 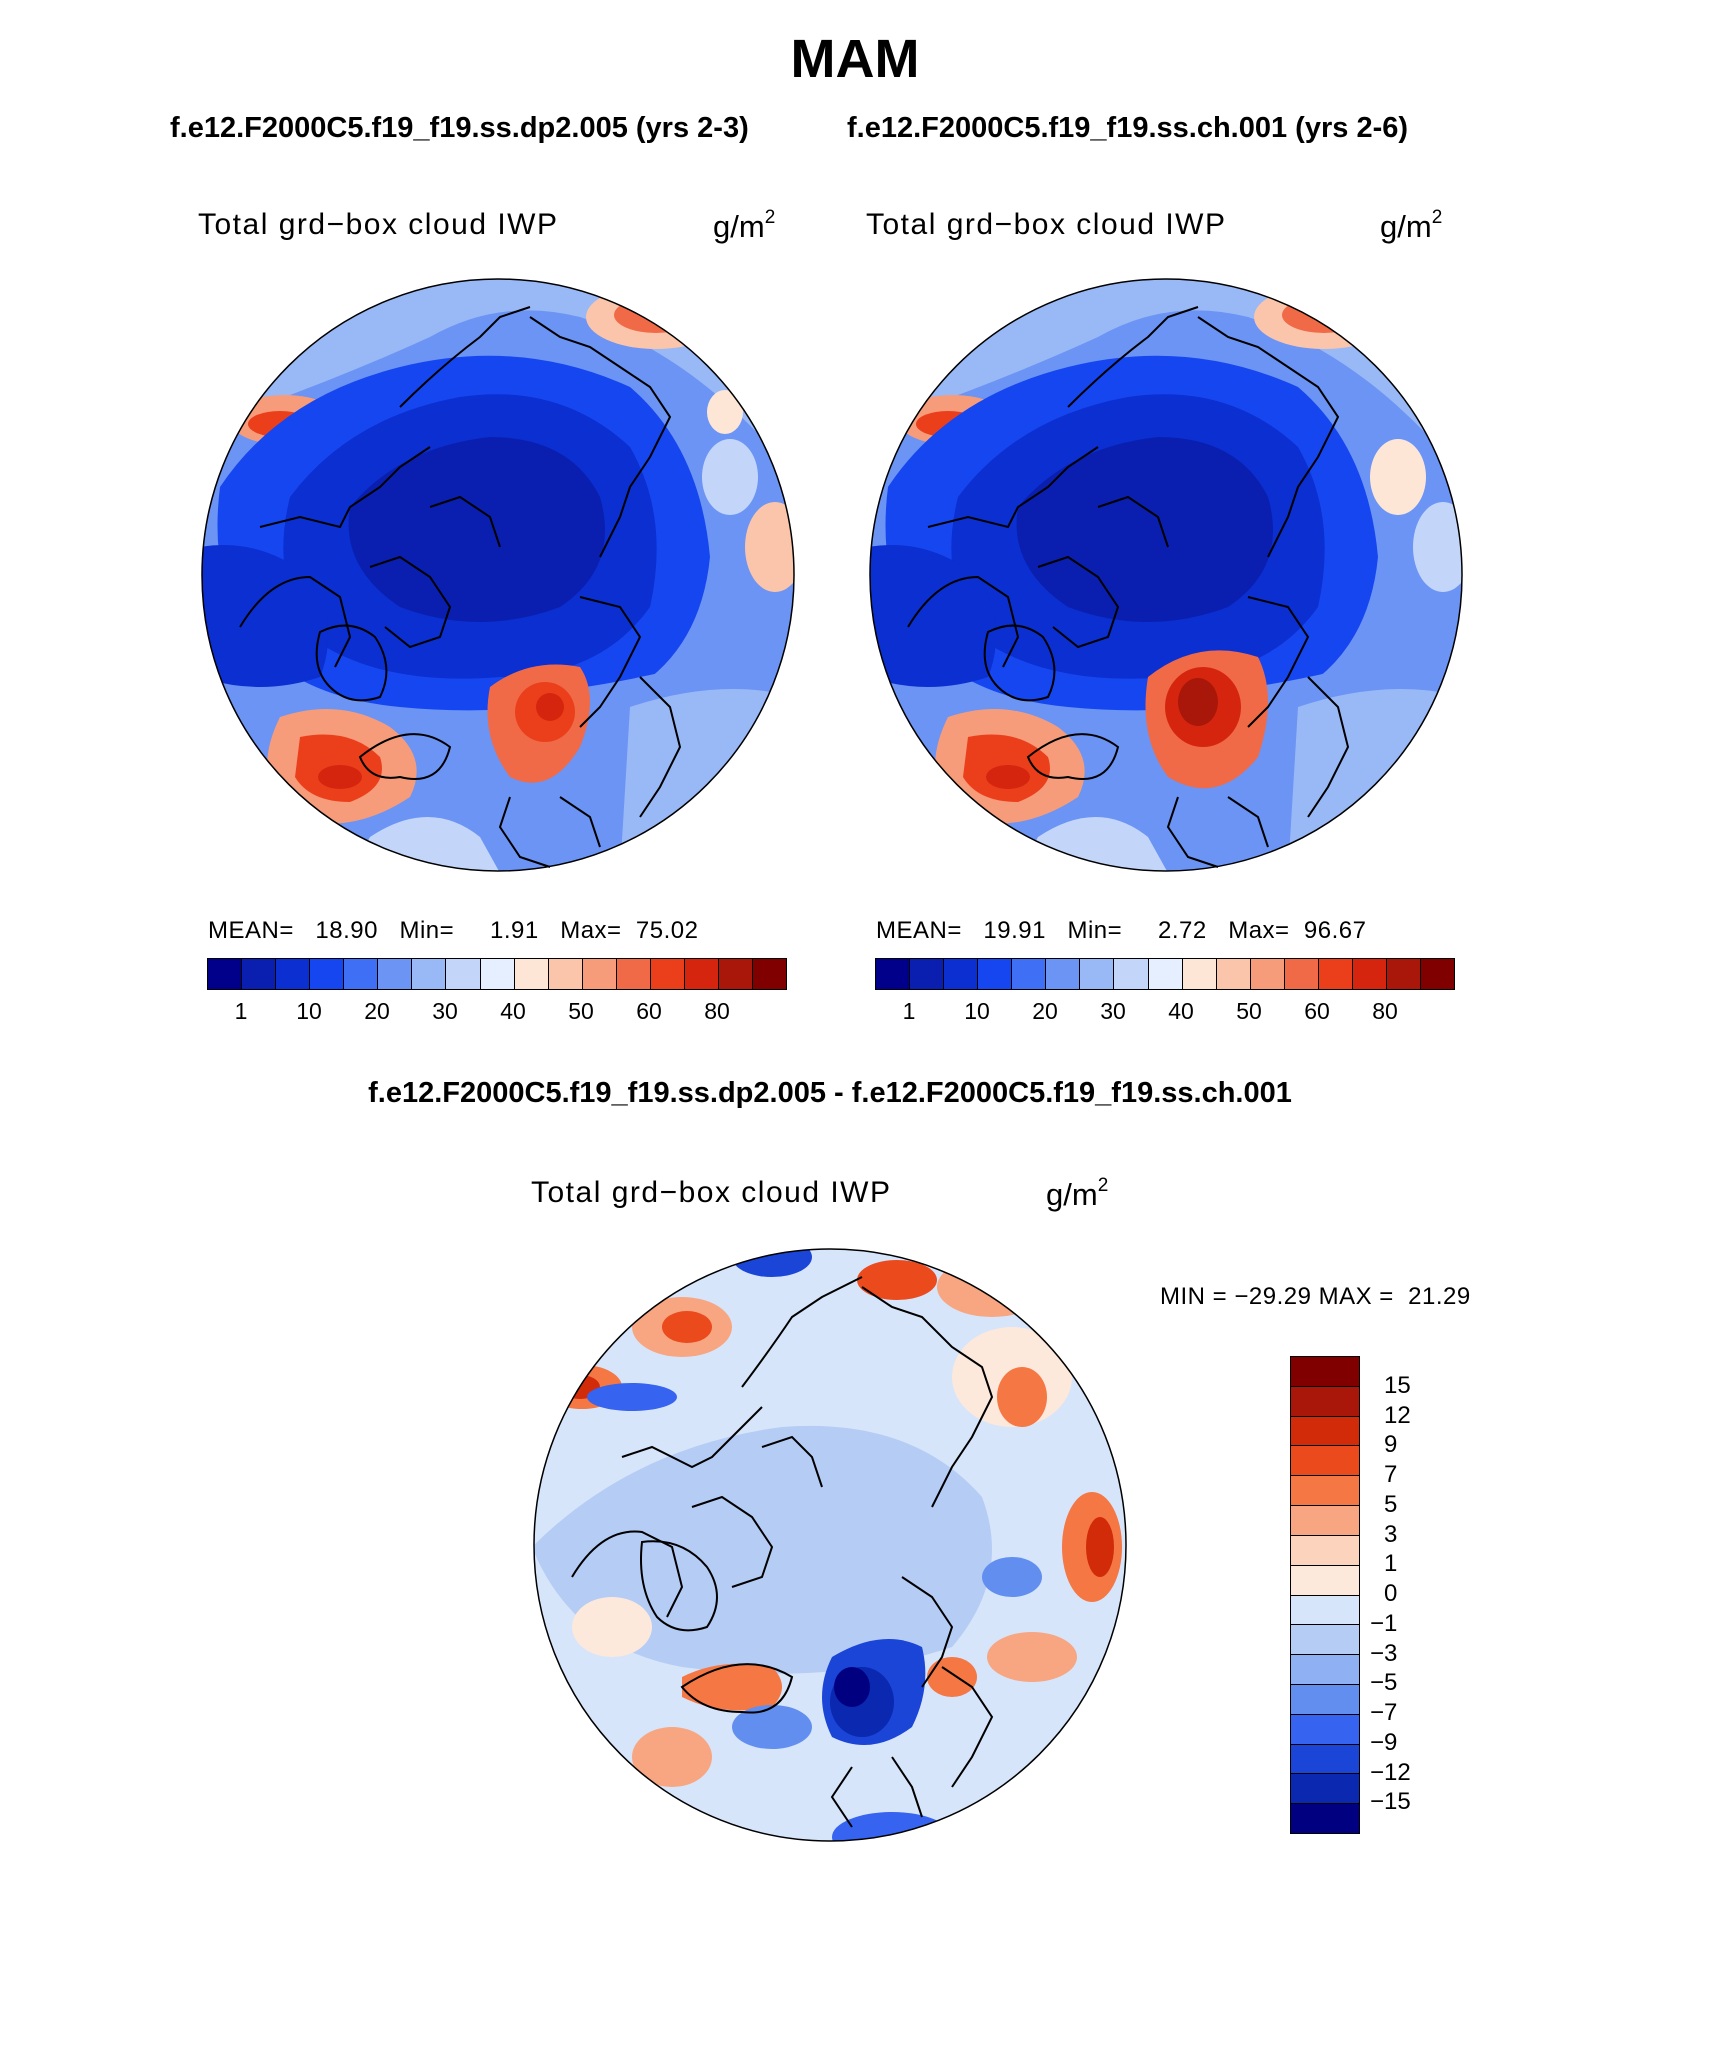 I want to click on panel1-colorbar, so click(x=497, y=974).